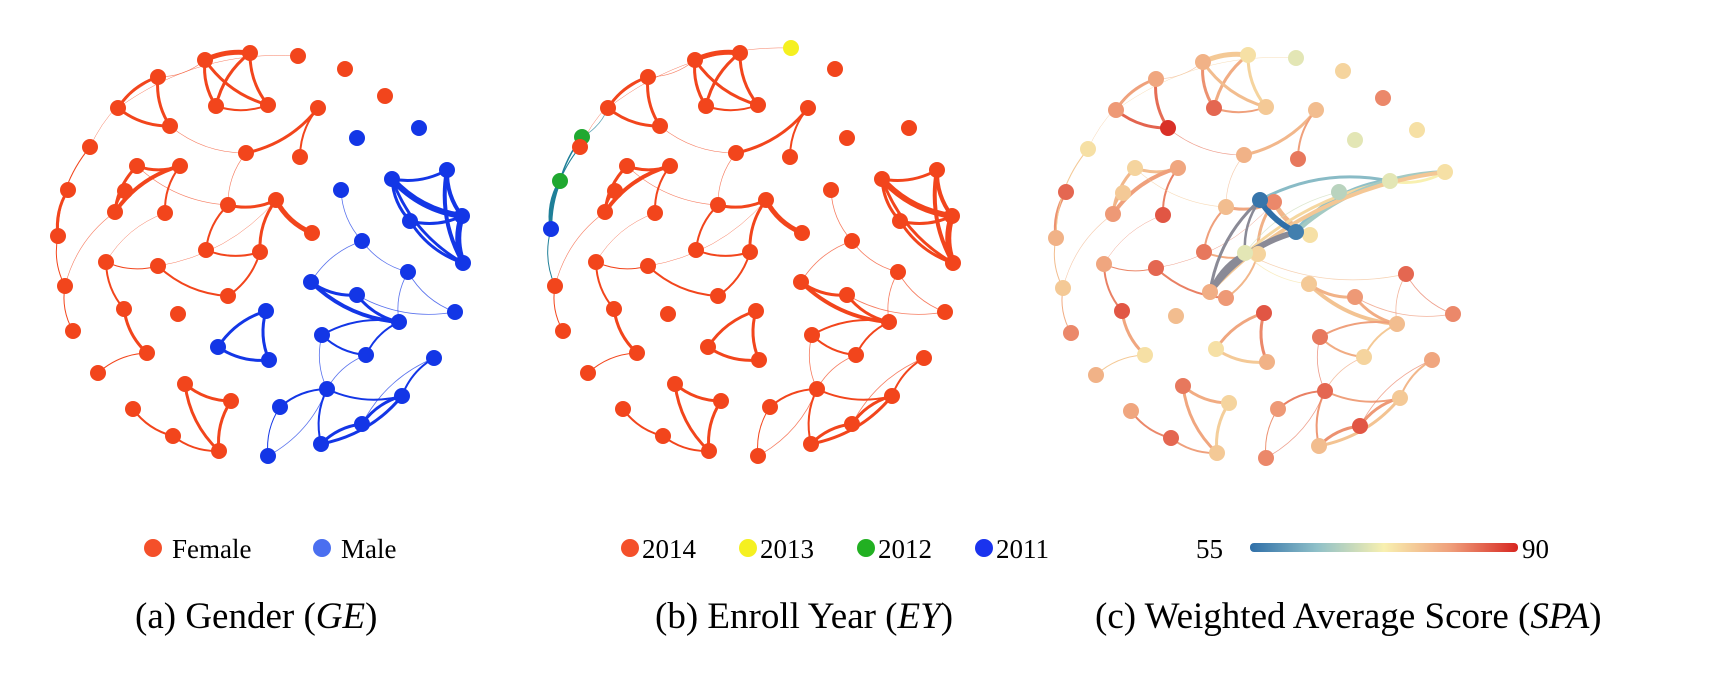  I want to click on legend-2012-marker, so click(866, 548).